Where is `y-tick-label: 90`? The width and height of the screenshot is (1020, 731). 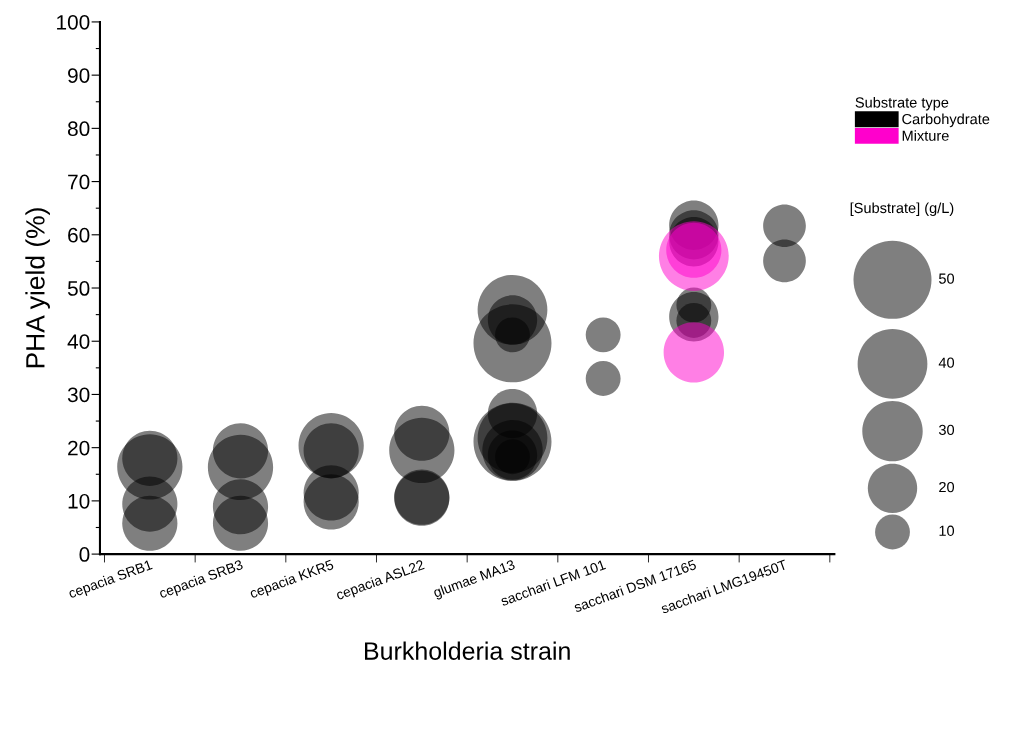
y-tick-label: 90 is located at coordinates (79, 75).